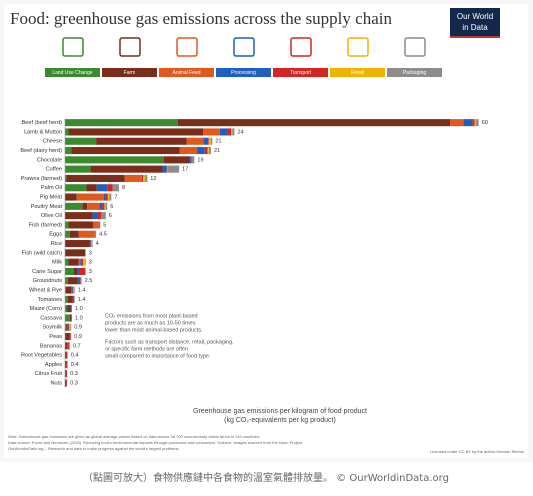 The height and width of the screenshot is (496, 533). What do you see at coordinates (49, 160) in the screenshot?
I see `category-label: Chocolate` at bounding box center [49, 160].